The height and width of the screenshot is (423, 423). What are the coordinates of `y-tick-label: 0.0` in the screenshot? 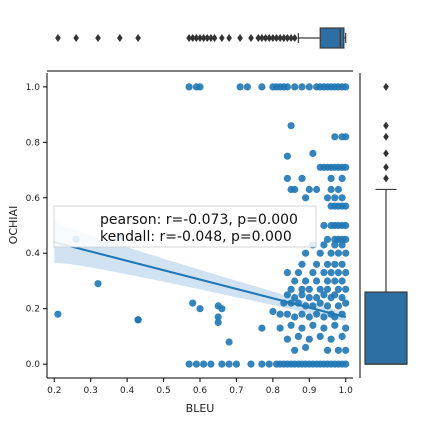 It's located at (33, 365).